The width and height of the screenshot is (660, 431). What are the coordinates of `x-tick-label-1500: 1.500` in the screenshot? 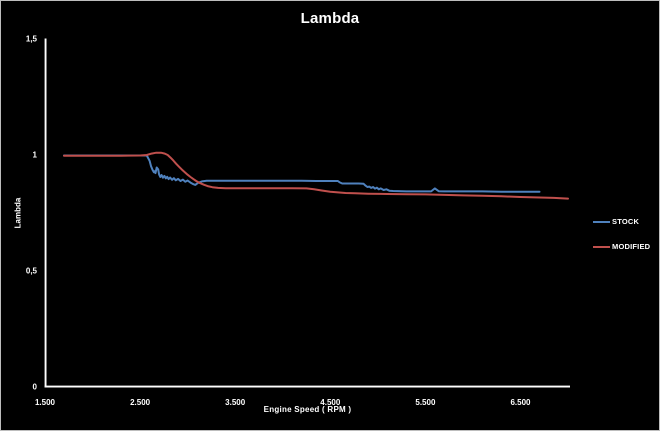 It's located at (45, 402).